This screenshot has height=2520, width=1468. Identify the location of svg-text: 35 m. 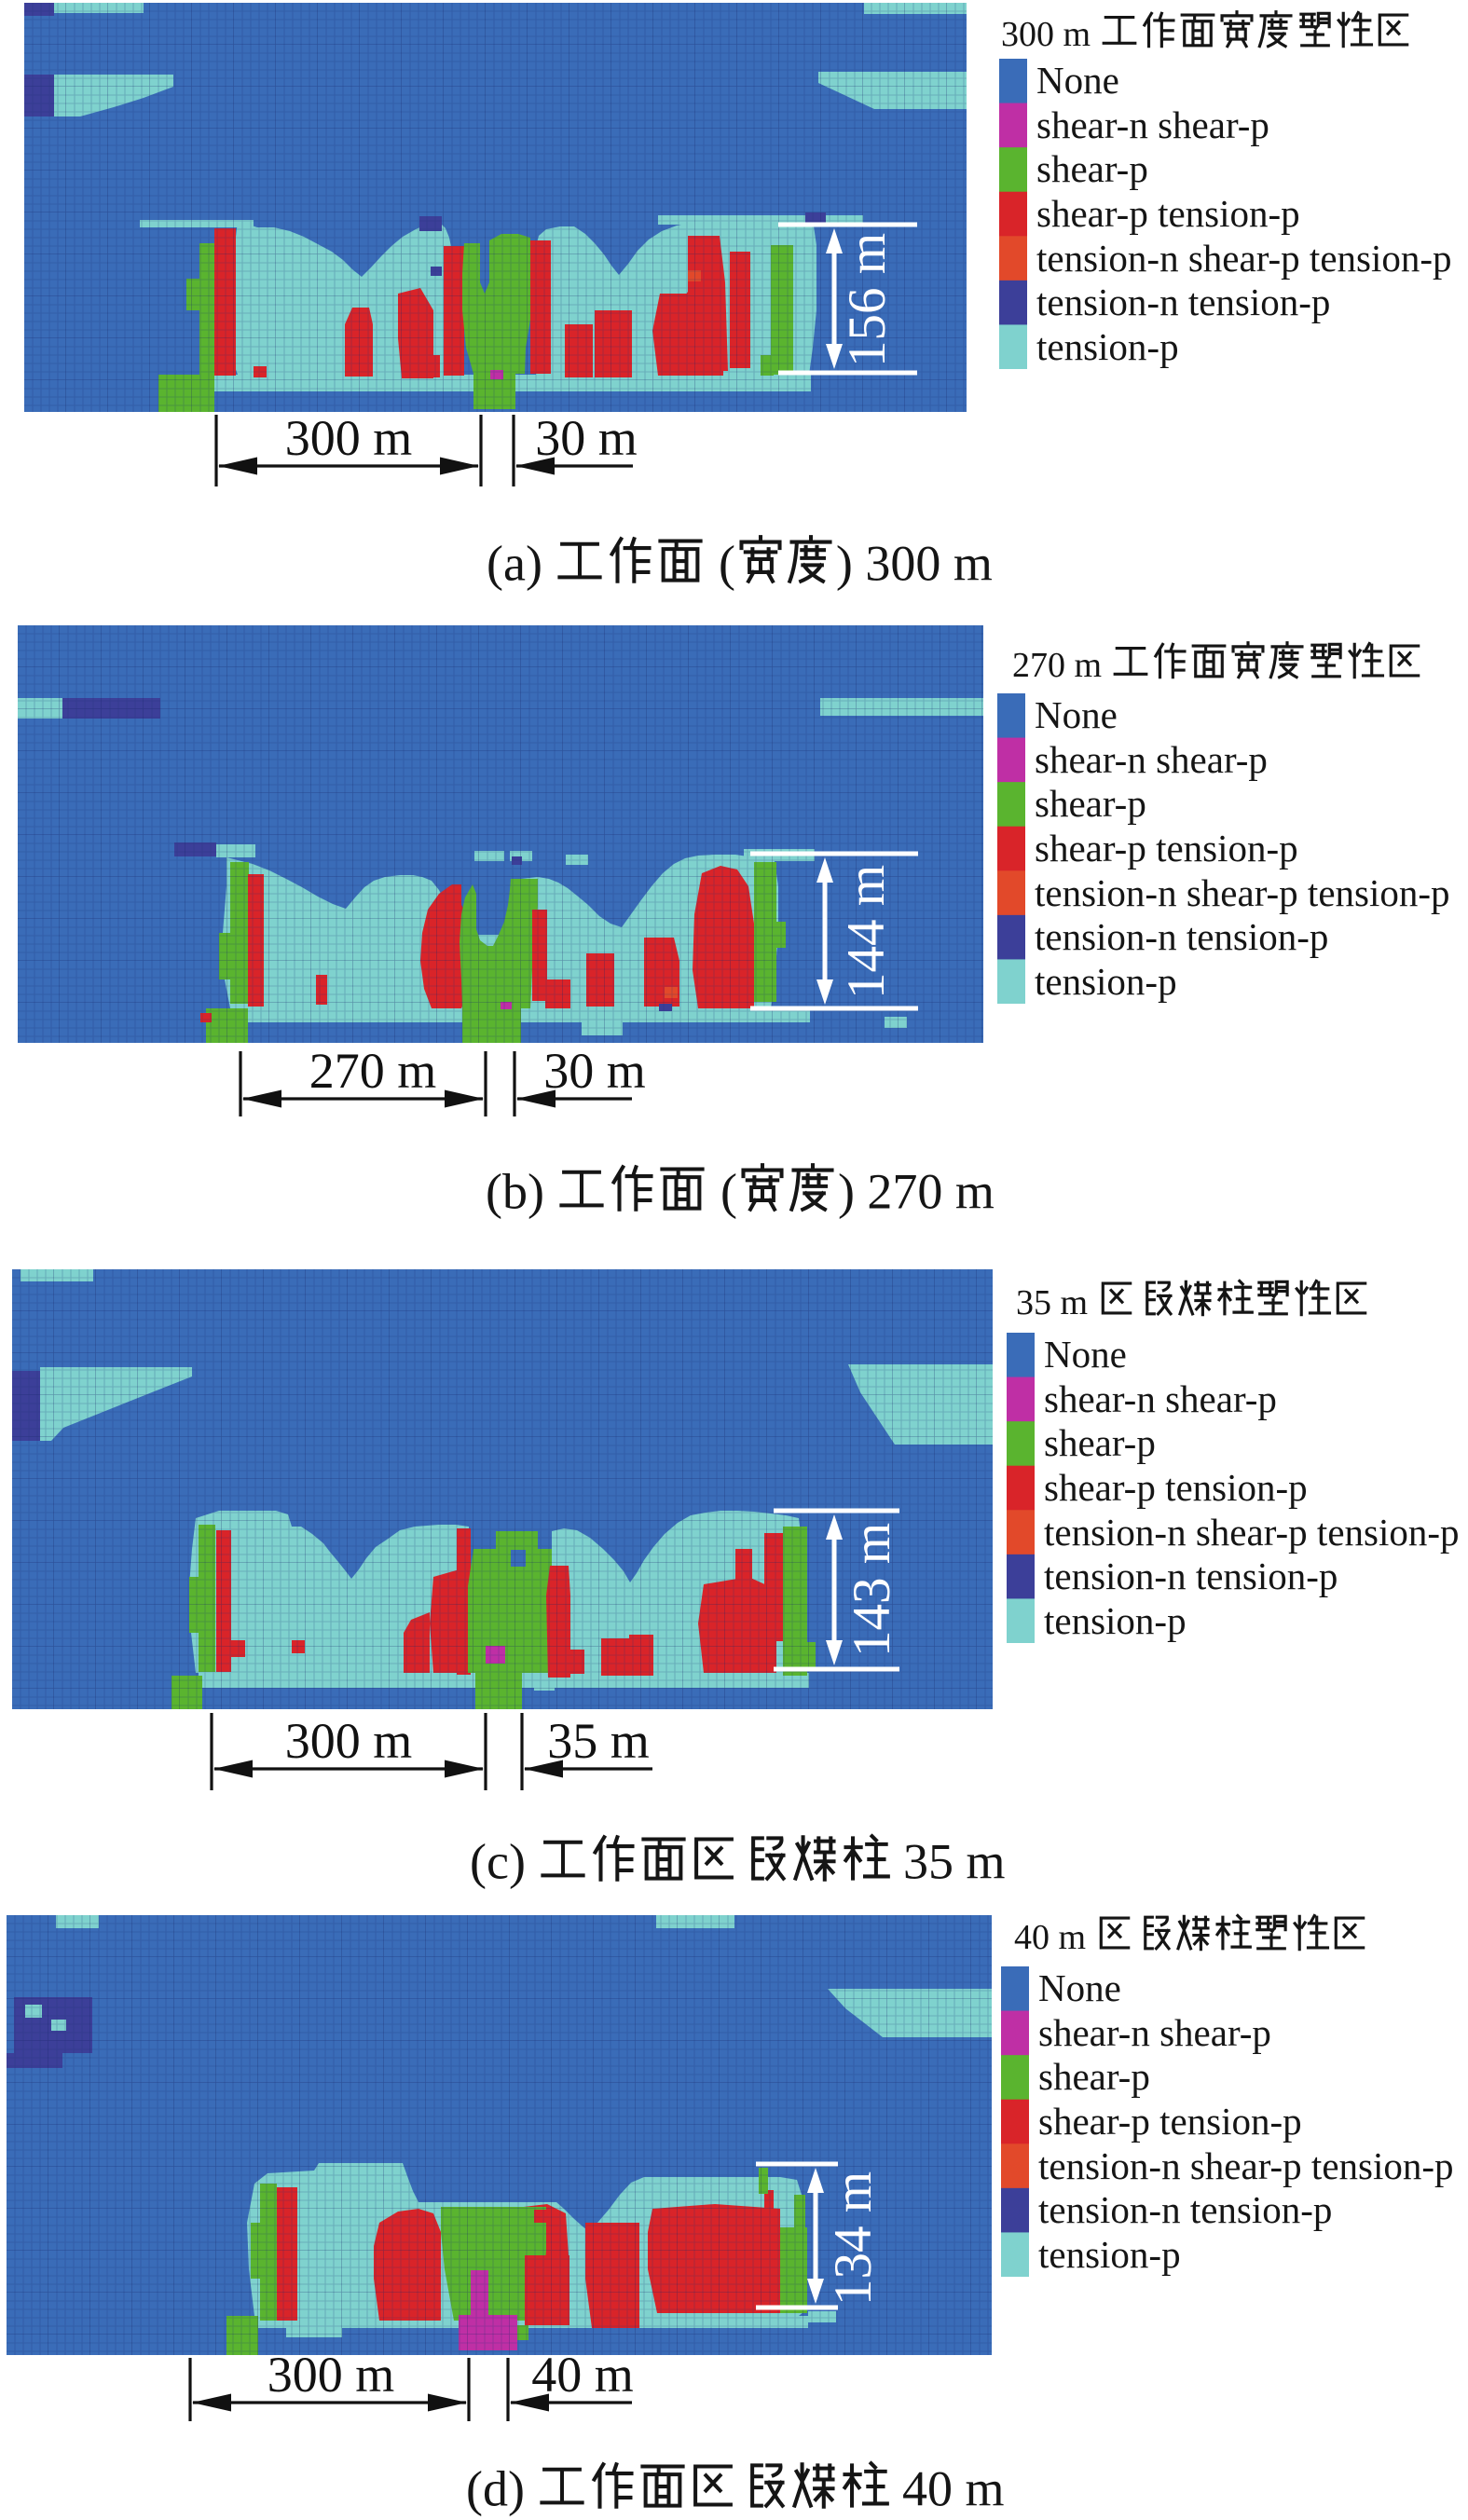
(598, 1741).